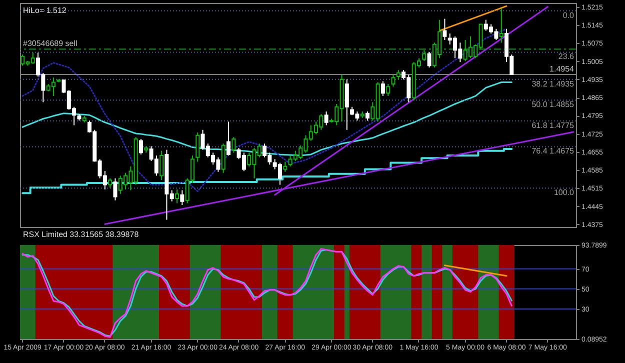  I want to click on annotation: 50.0 1.4855, so click(553, 105).